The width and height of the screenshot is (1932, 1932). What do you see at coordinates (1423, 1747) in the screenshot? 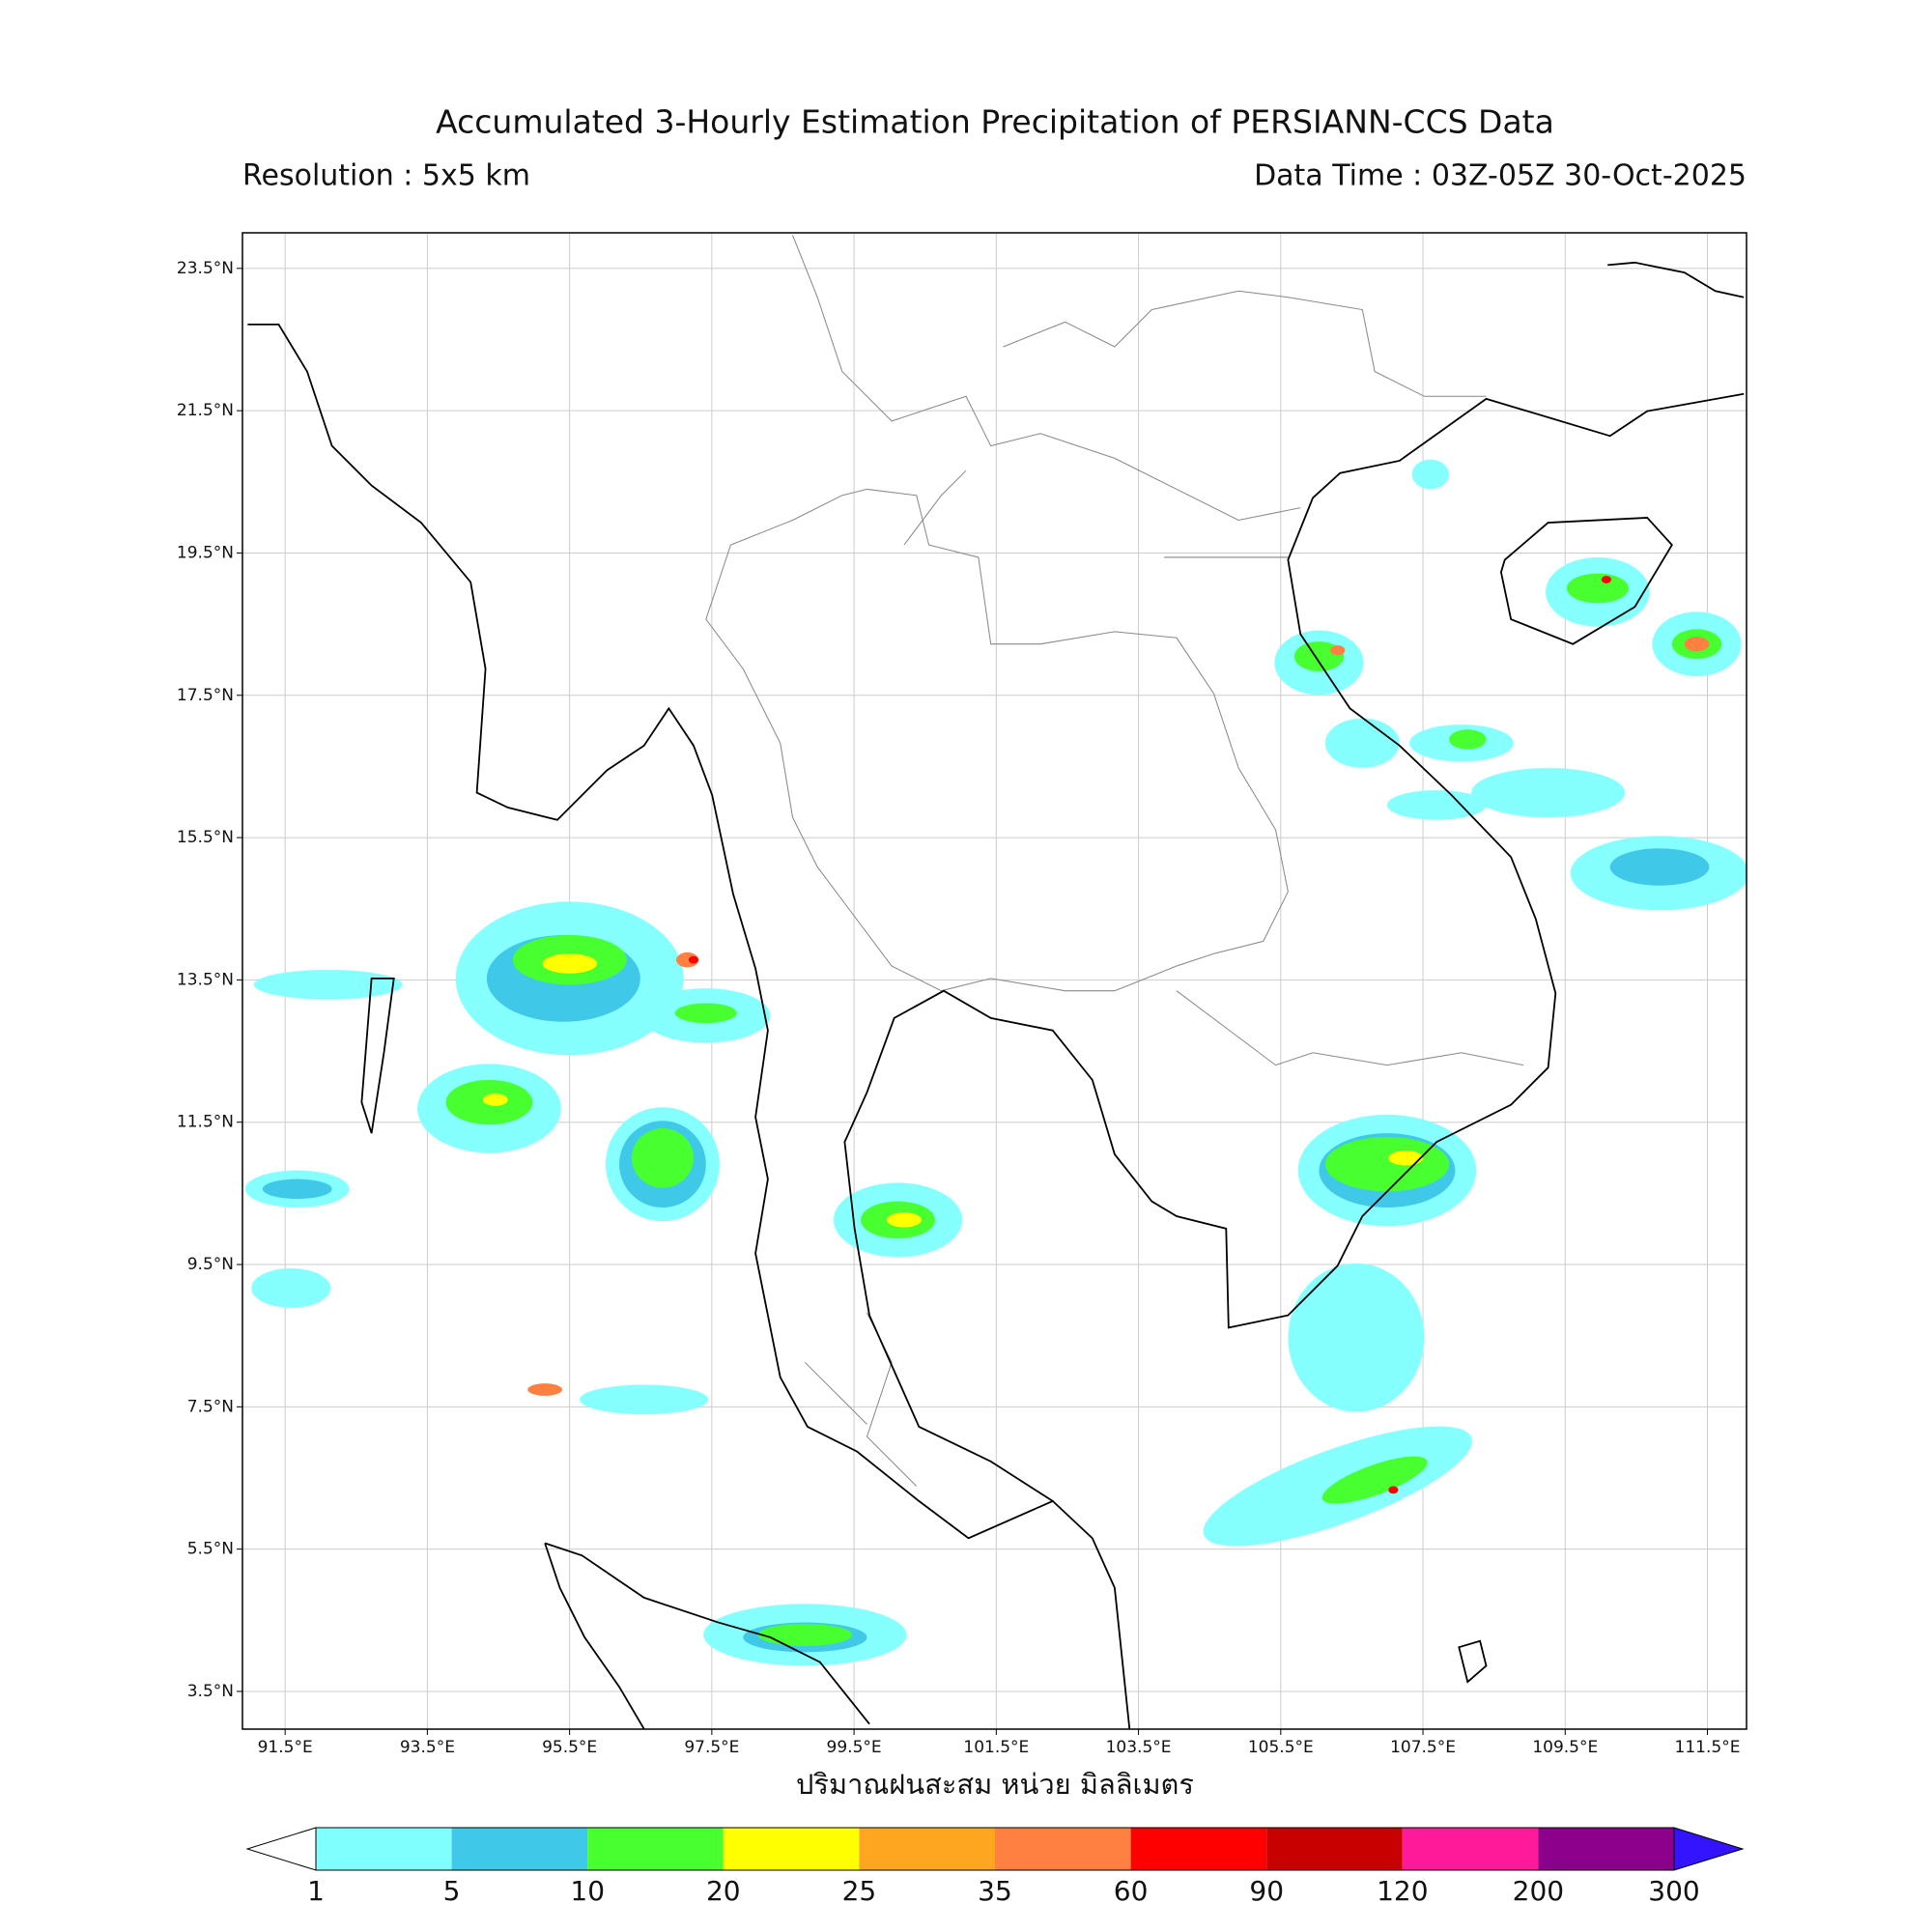
I see `lon-tick-label: 107.5°E` at bounding box center [1423, 1747].